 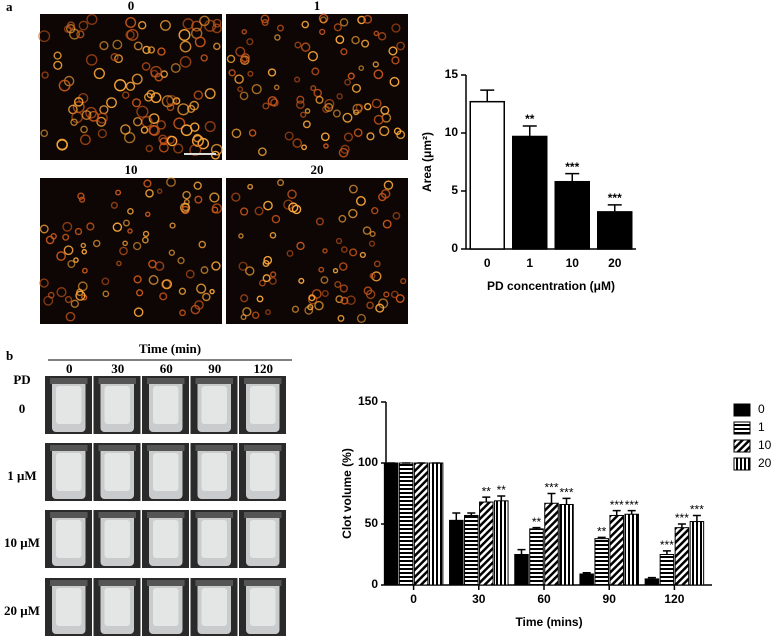 What do you see at coordinates (166, 368) in the screenshot?
I see `time-column-label: 60` at bounding box center [166, 368].